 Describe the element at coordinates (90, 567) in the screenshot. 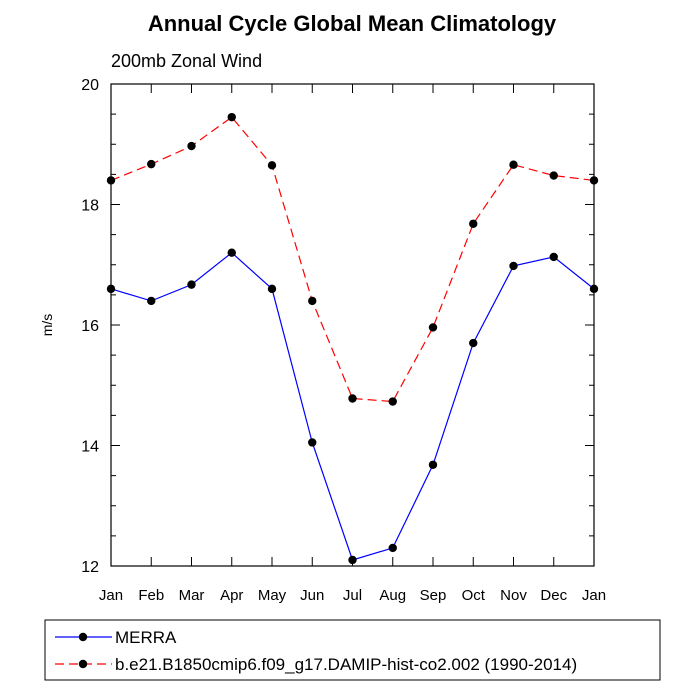

I see `y-tick-label: 12` at that location.